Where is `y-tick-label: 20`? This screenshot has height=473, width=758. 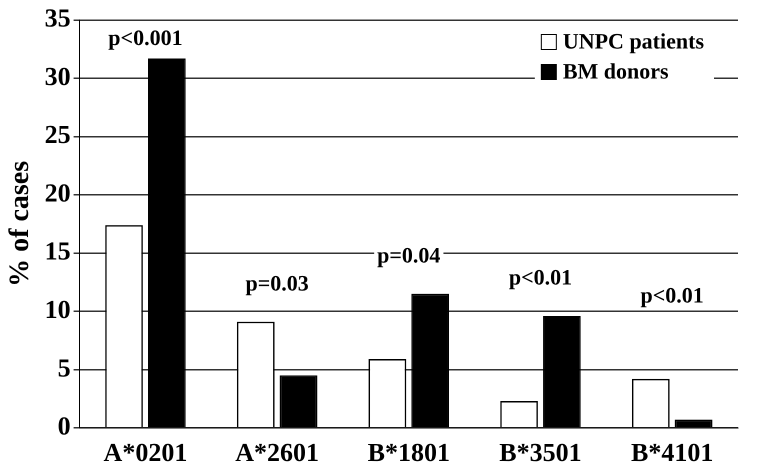 y-tick-label: 20 is located at coordinates (57, 193).